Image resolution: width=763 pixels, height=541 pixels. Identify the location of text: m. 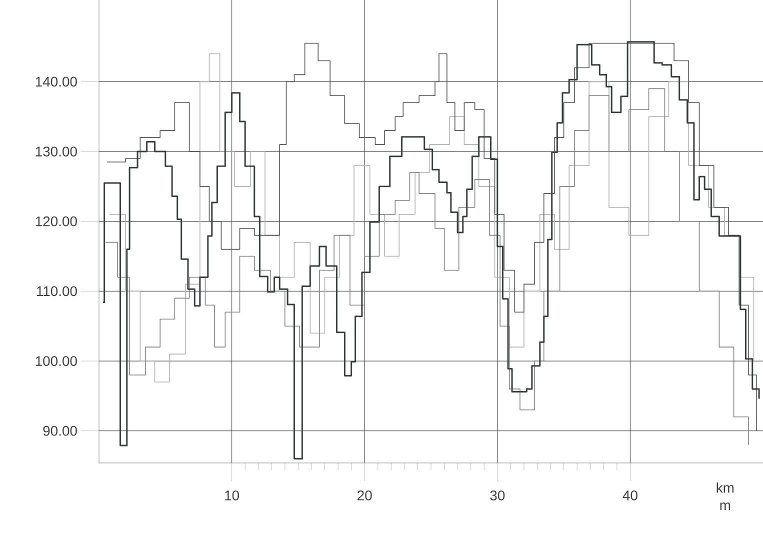
(725, 506).